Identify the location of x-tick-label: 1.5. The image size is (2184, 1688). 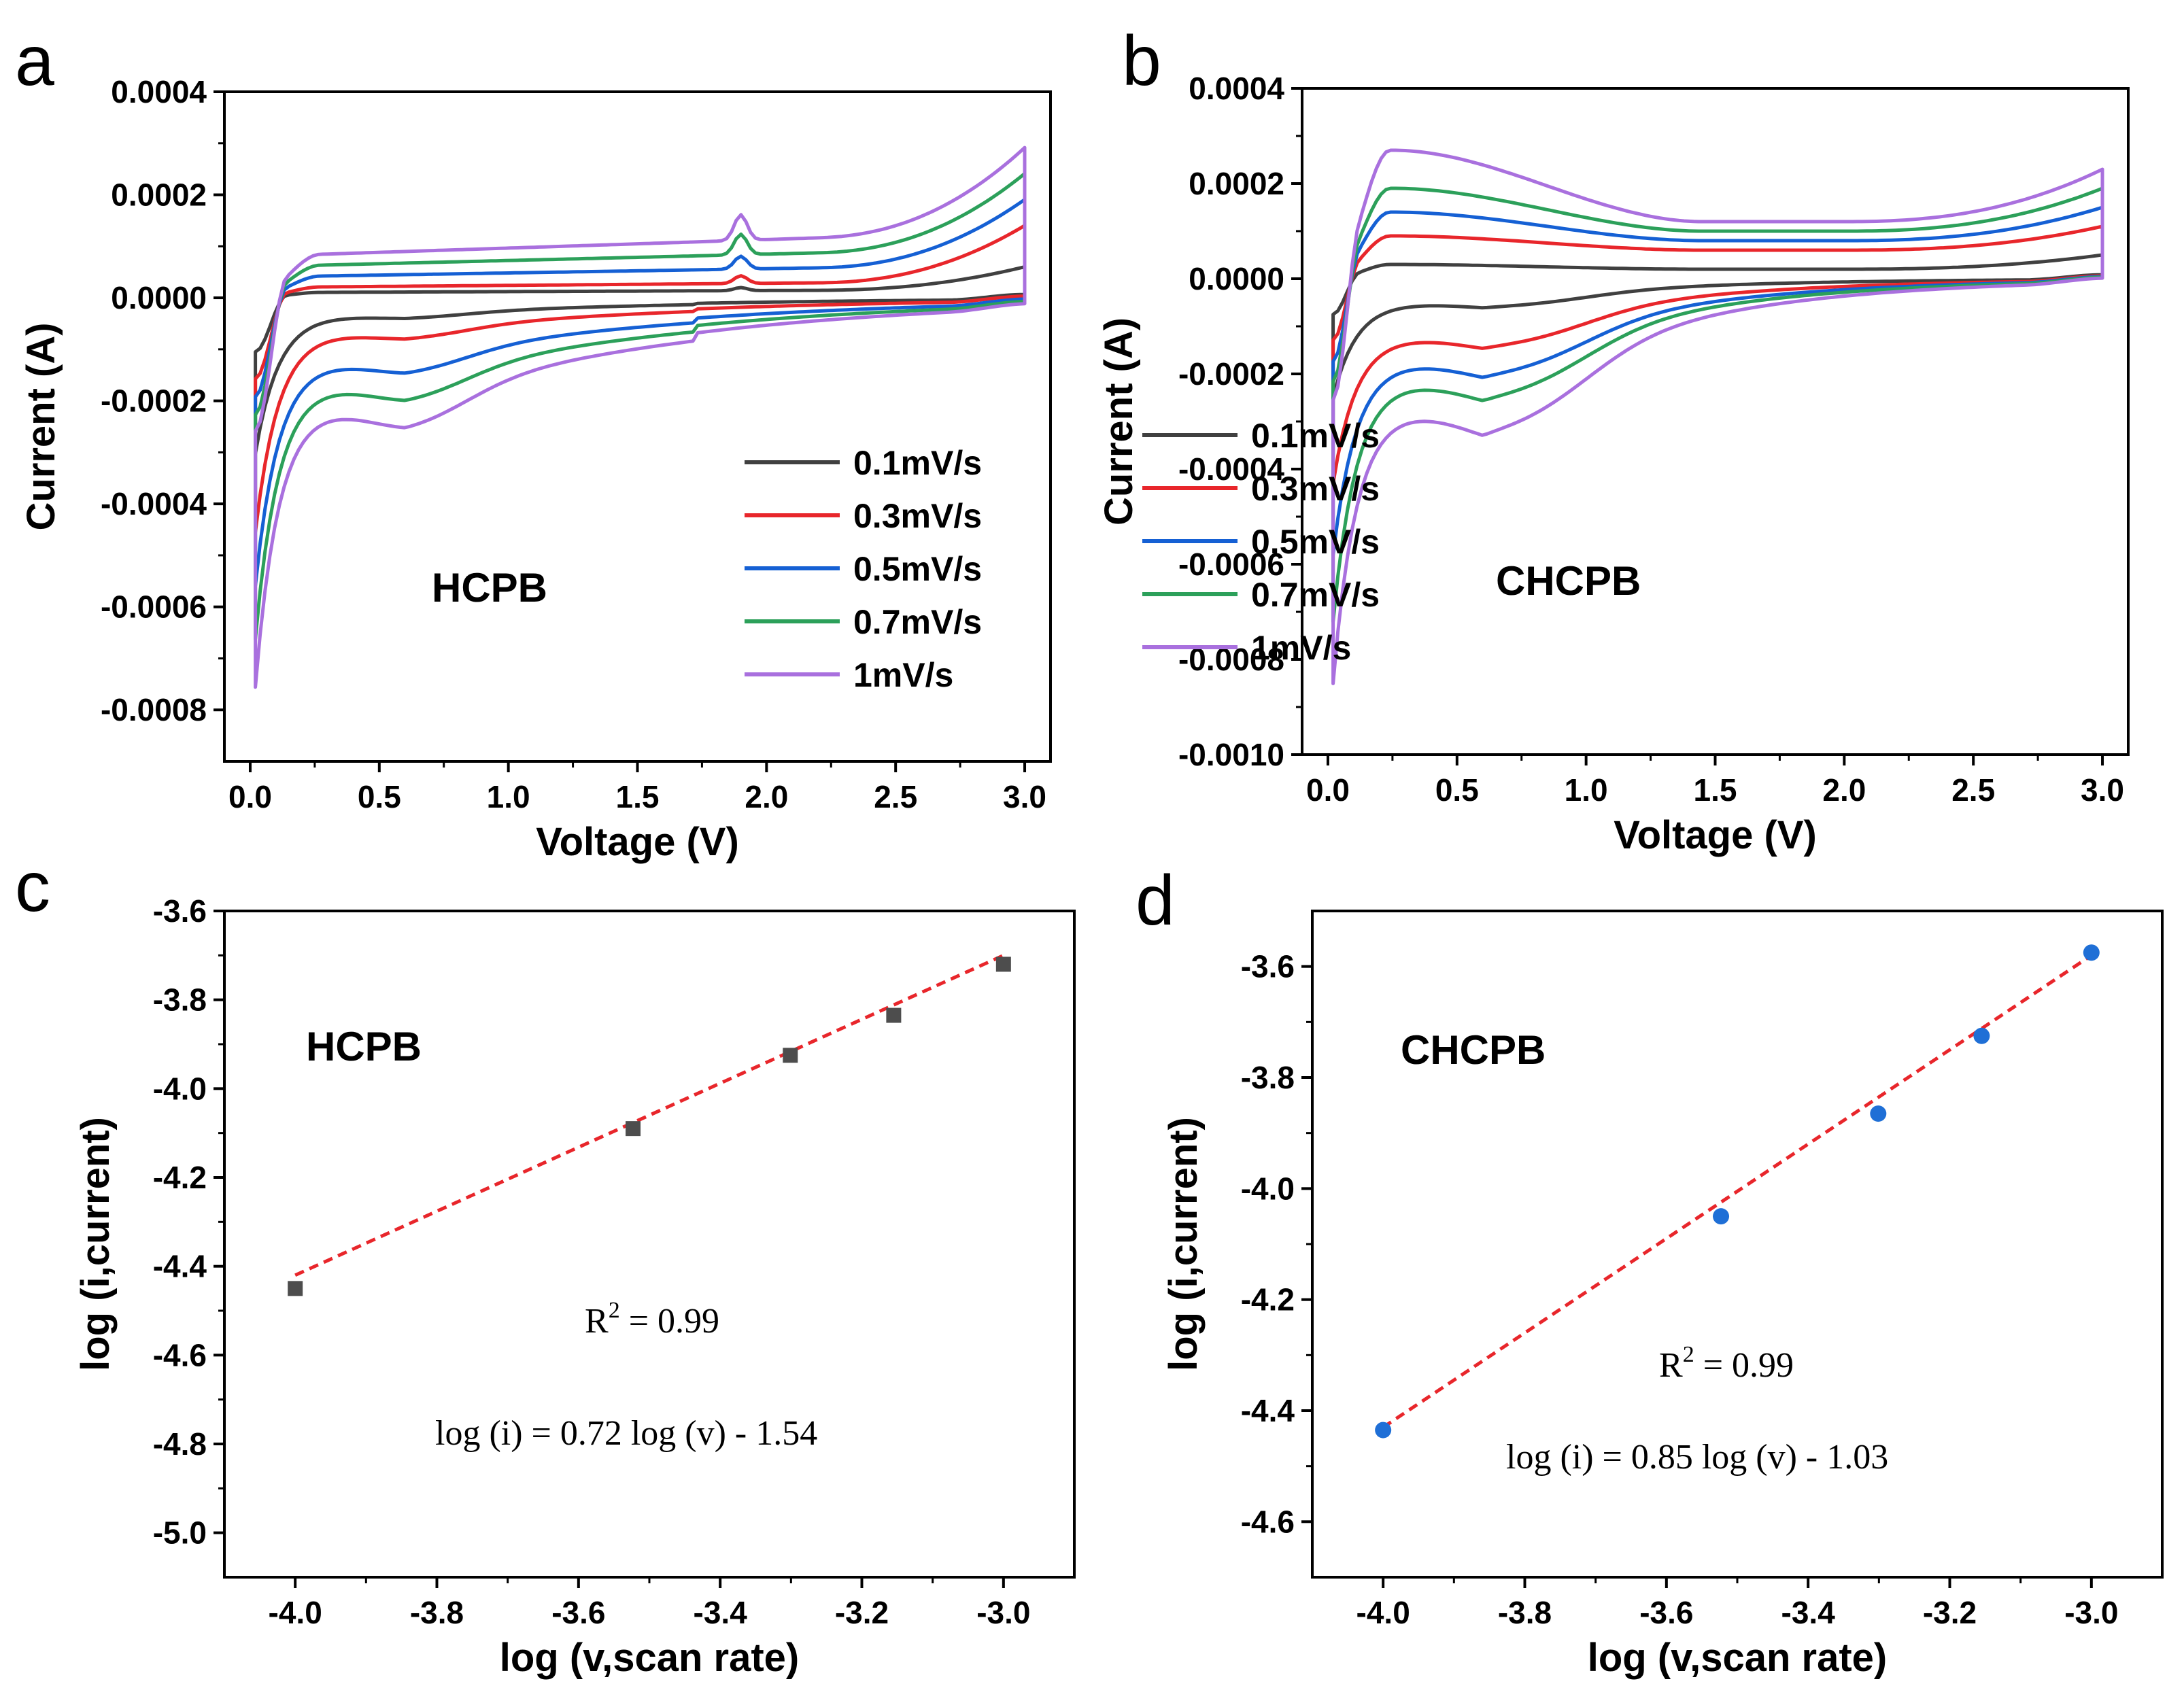
(638, 796).